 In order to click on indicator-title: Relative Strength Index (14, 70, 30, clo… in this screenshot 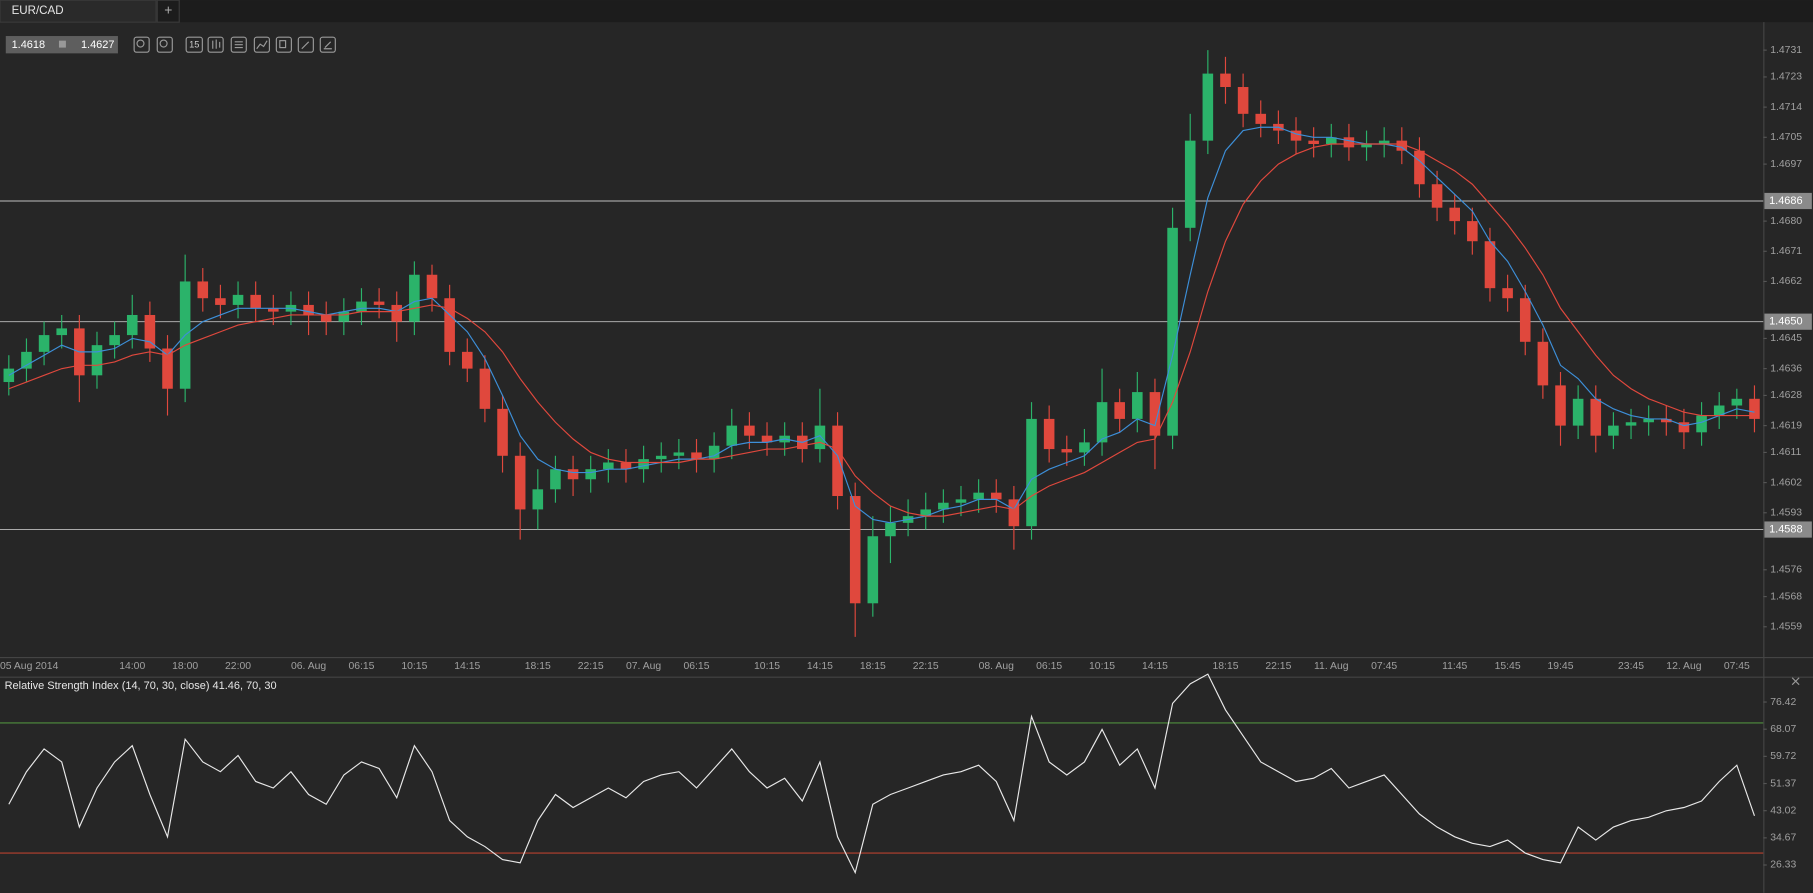, I will do `click(141, 686)`.